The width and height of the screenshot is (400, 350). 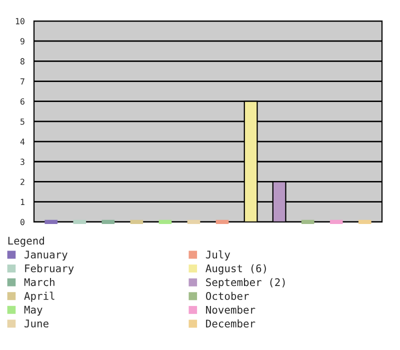 What do you see at coordinates (218, 255) in the screenshot?
I see `legend-label: July` at bounding box center [218, 255].